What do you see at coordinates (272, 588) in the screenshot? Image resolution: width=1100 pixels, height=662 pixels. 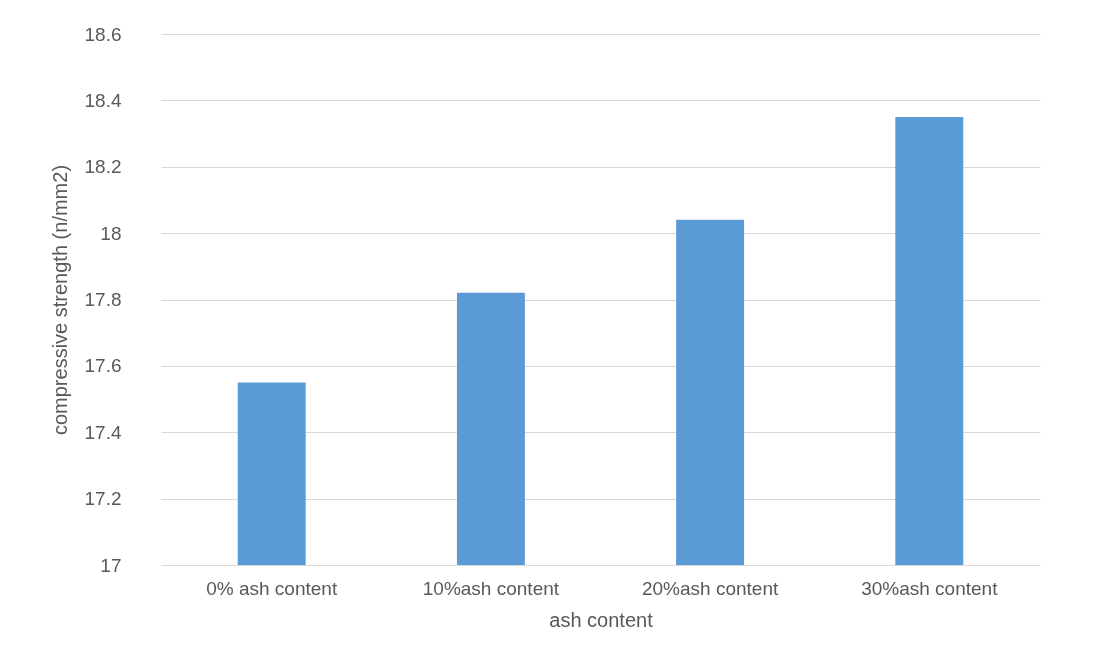 I see `x-tick-label: 0% ash content` at bounding box center [272, 588].